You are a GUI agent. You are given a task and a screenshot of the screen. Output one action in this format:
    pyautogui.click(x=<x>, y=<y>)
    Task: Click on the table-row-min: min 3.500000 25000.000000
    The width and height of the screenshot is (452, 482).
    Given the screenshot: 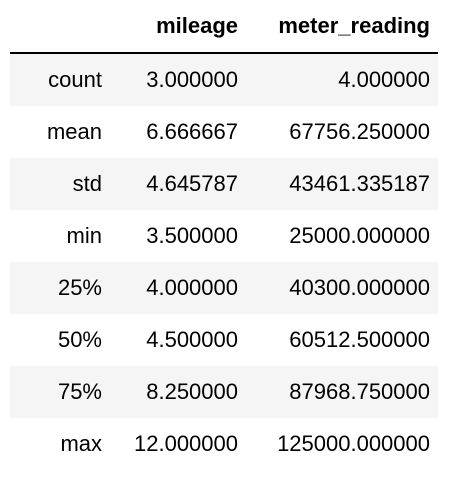 What is the action you would take?
    pyautogui.click(x=224, y=236)
    